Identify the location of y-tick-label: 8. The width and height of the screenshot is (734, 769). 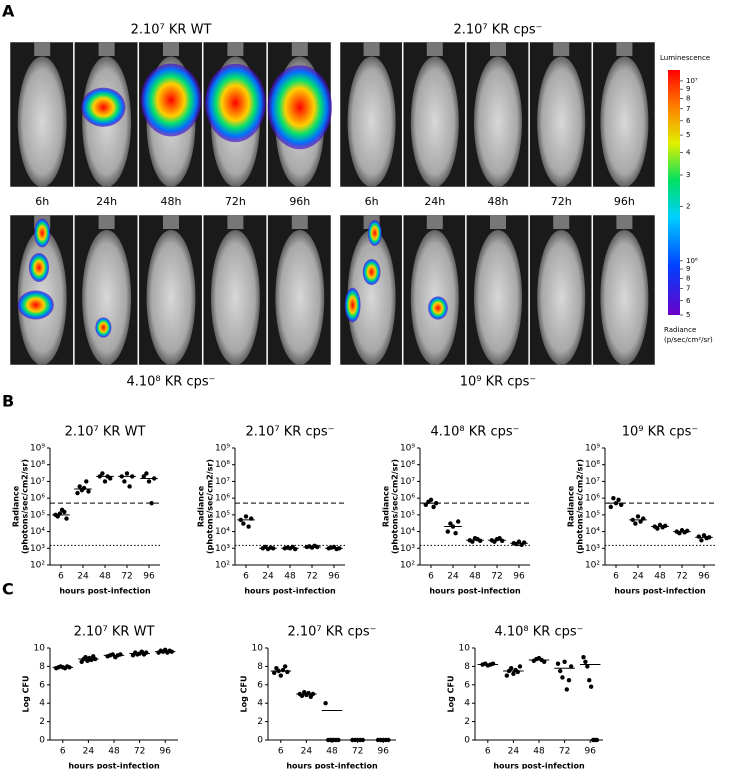
(467, 667).